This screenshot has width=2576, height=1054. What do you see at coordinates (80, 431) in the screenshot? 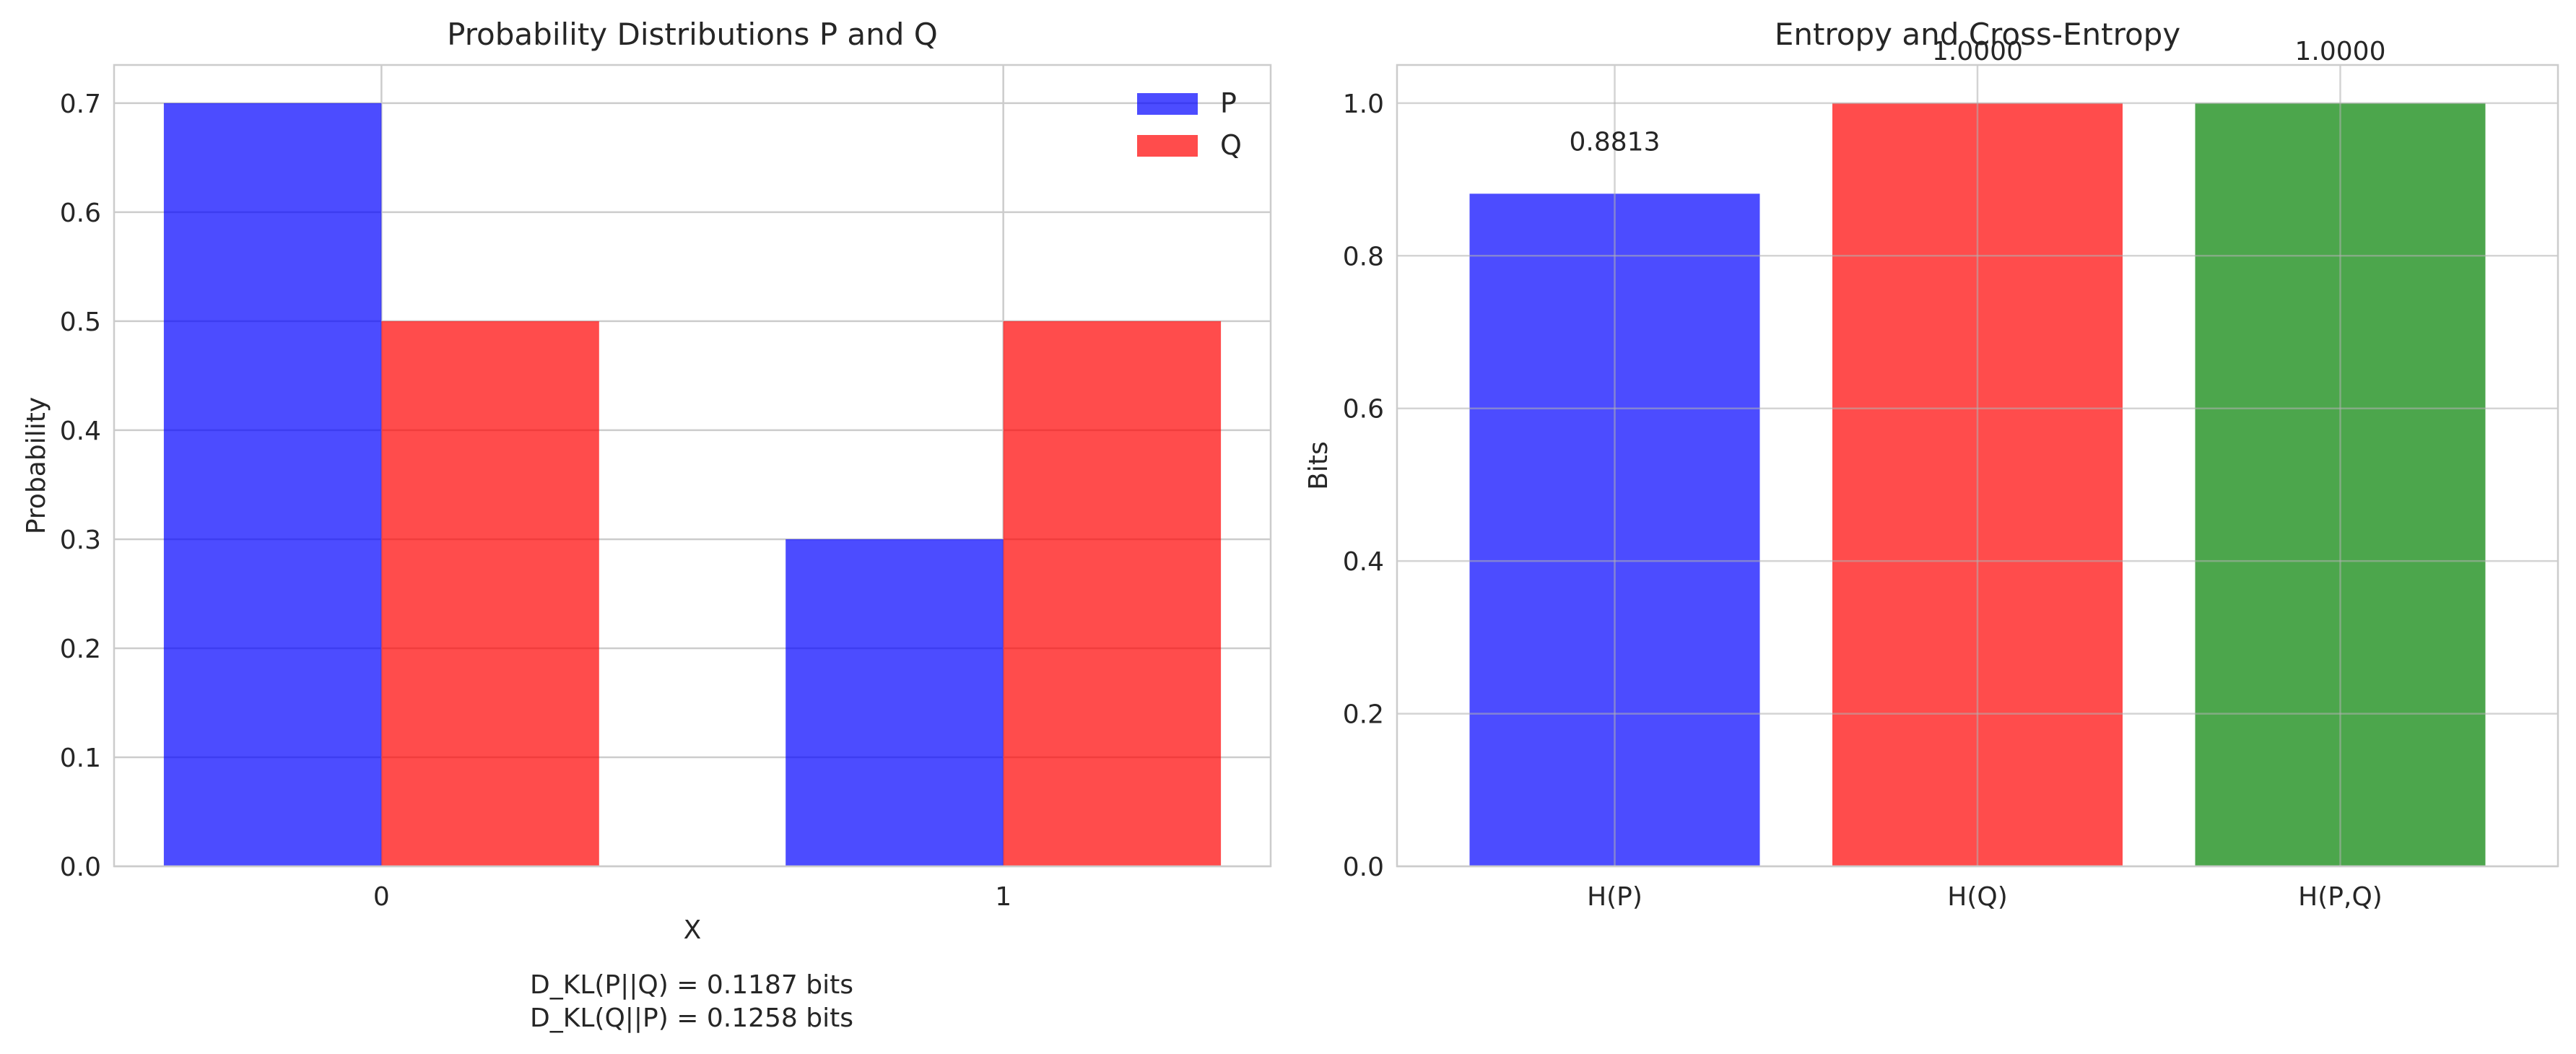
I see `left-y-tick-label: 0.4` at bounding box center [80, 431].